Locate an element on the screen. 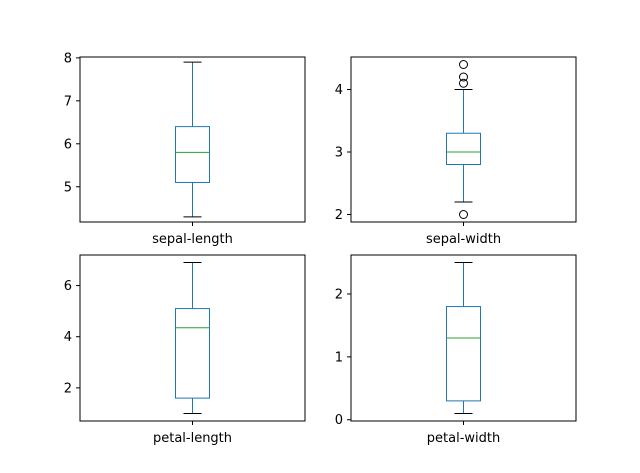 This screenshot has width=640, height=473. y-tick-label: 7 is located at coordinates (68, 101).